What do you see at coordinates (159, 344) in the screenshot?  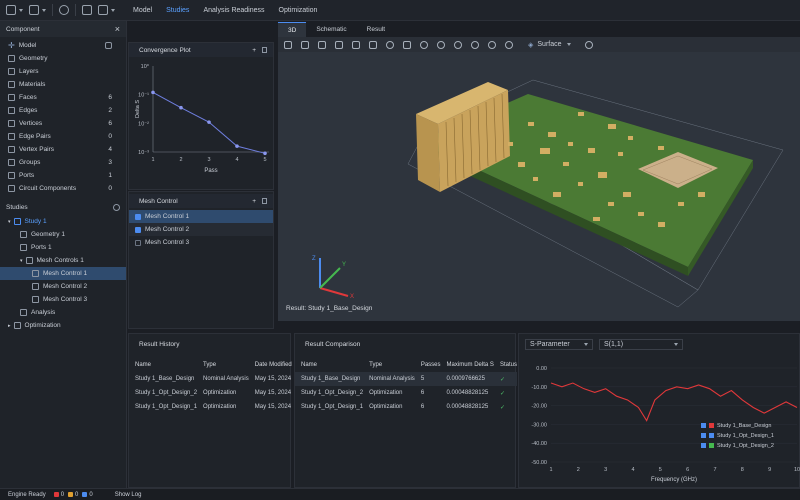 I see `result-history-title: Result History` at bounding box center [159, 344].